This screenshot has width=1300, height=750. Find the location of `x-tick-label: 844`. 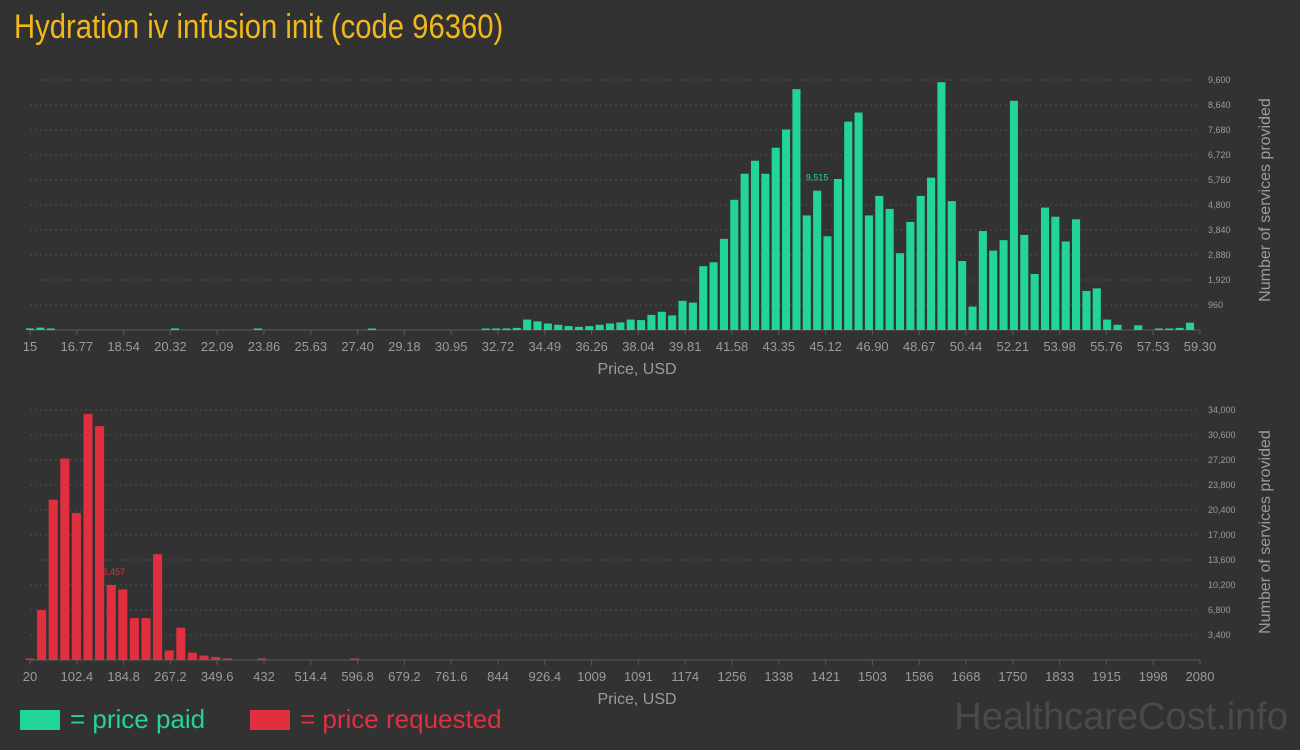

x-tick-label: 844 is located at coordinates (498, 676).